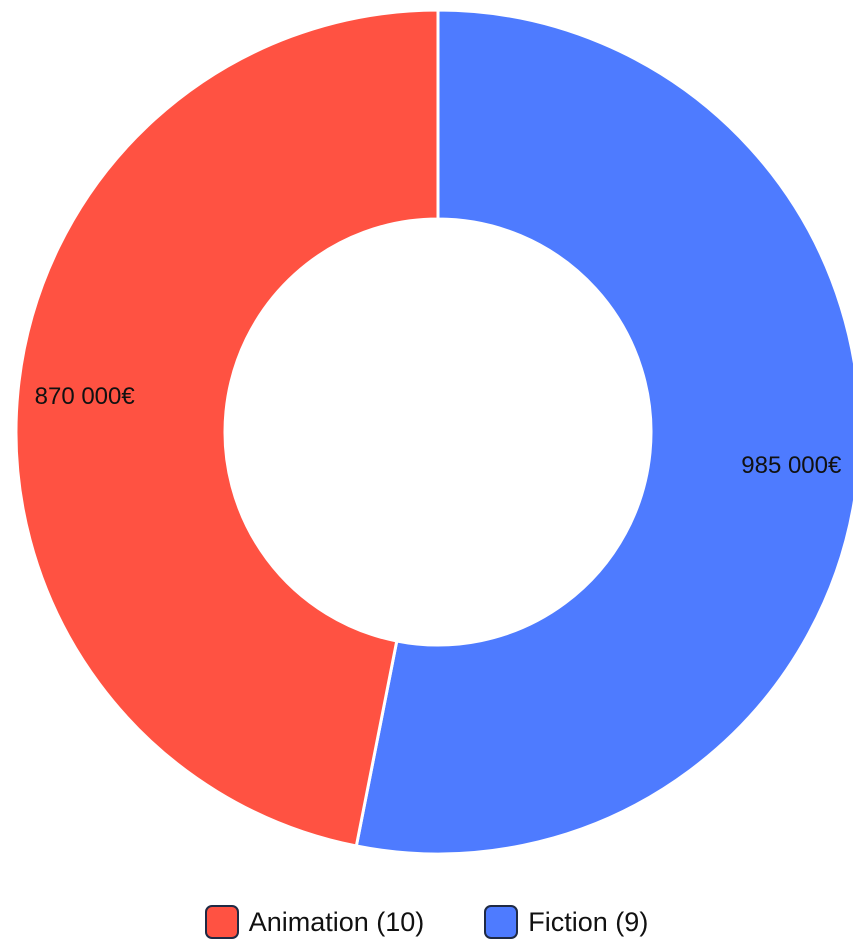 The height and width of the screenshot is (945, 853). Describe the element at coordinates (426, 922) in the screenshot. I see `legend: Animation (10) Fiction (9)` at that location.